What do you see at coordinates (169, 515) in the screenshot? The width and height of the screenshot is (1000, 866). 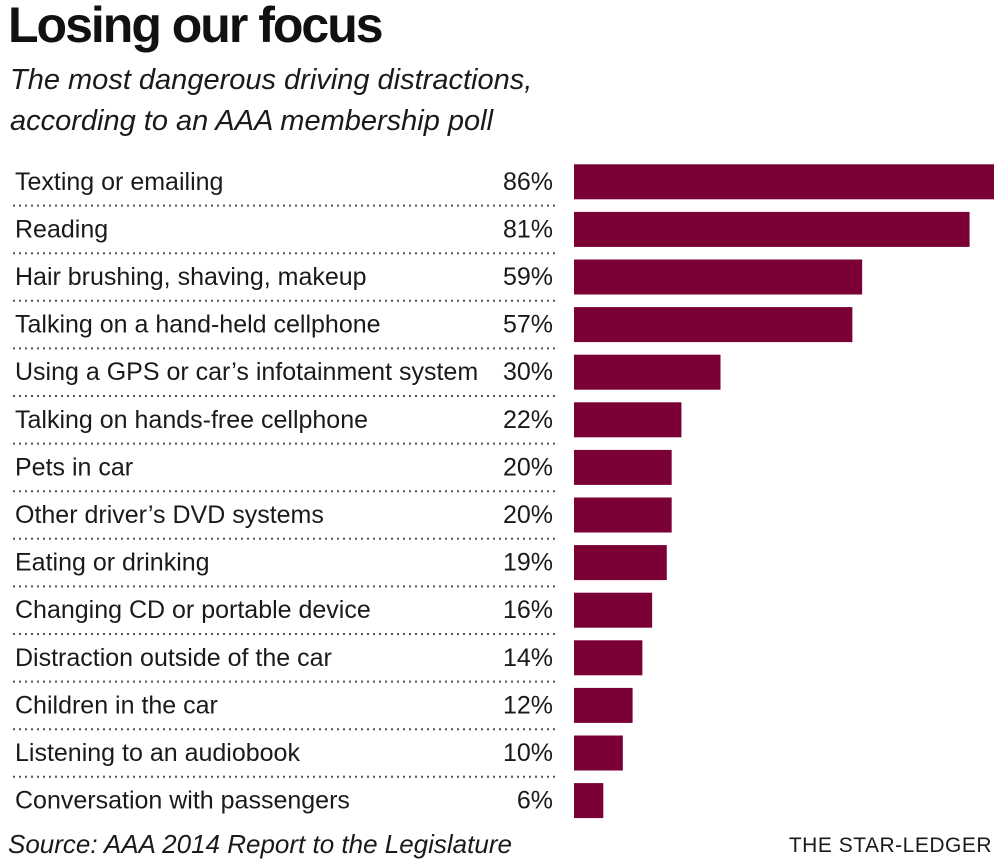 I see `category-label: Other driver’s DVD systems` at bounding box center [169, 515].